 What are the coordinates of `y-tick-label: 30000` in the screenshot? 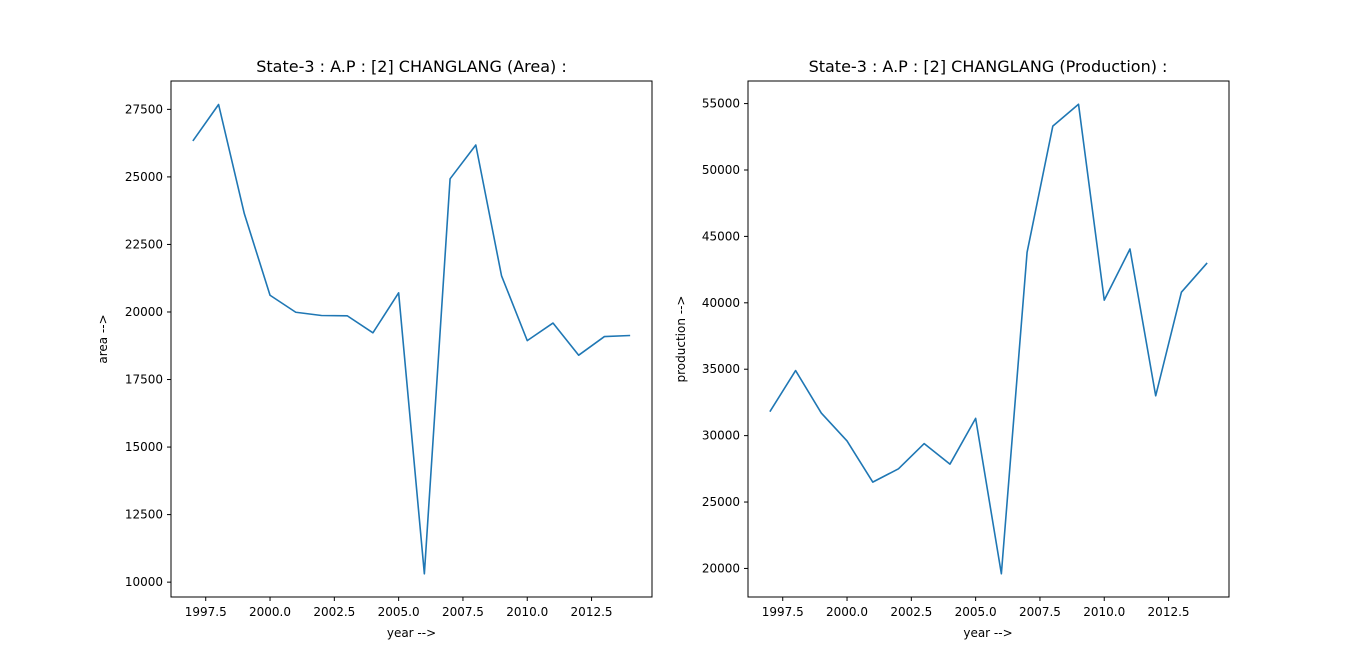 It's located at (721, 436).